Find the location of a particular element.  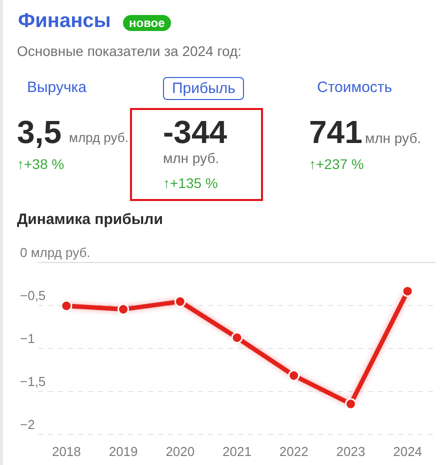

y-tick-label: −0,5 is located at coordinates (33, 295).